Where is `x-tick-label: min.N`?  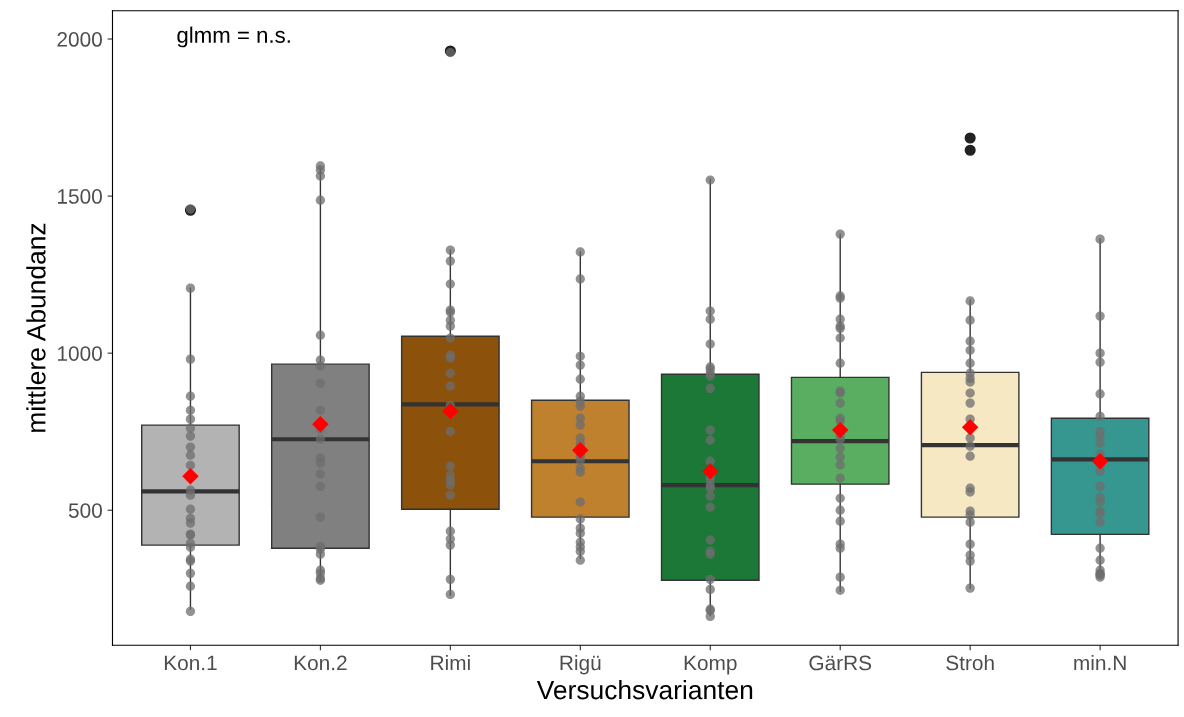 x-tick-label: min.N is located at coordinates (1100, 663).